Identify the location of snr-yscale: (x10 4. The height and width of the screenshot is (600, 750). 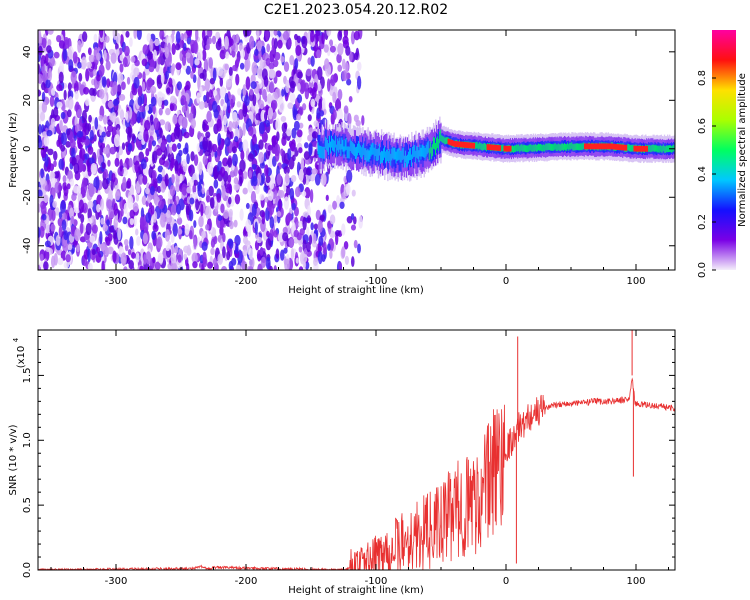
(19, 352).